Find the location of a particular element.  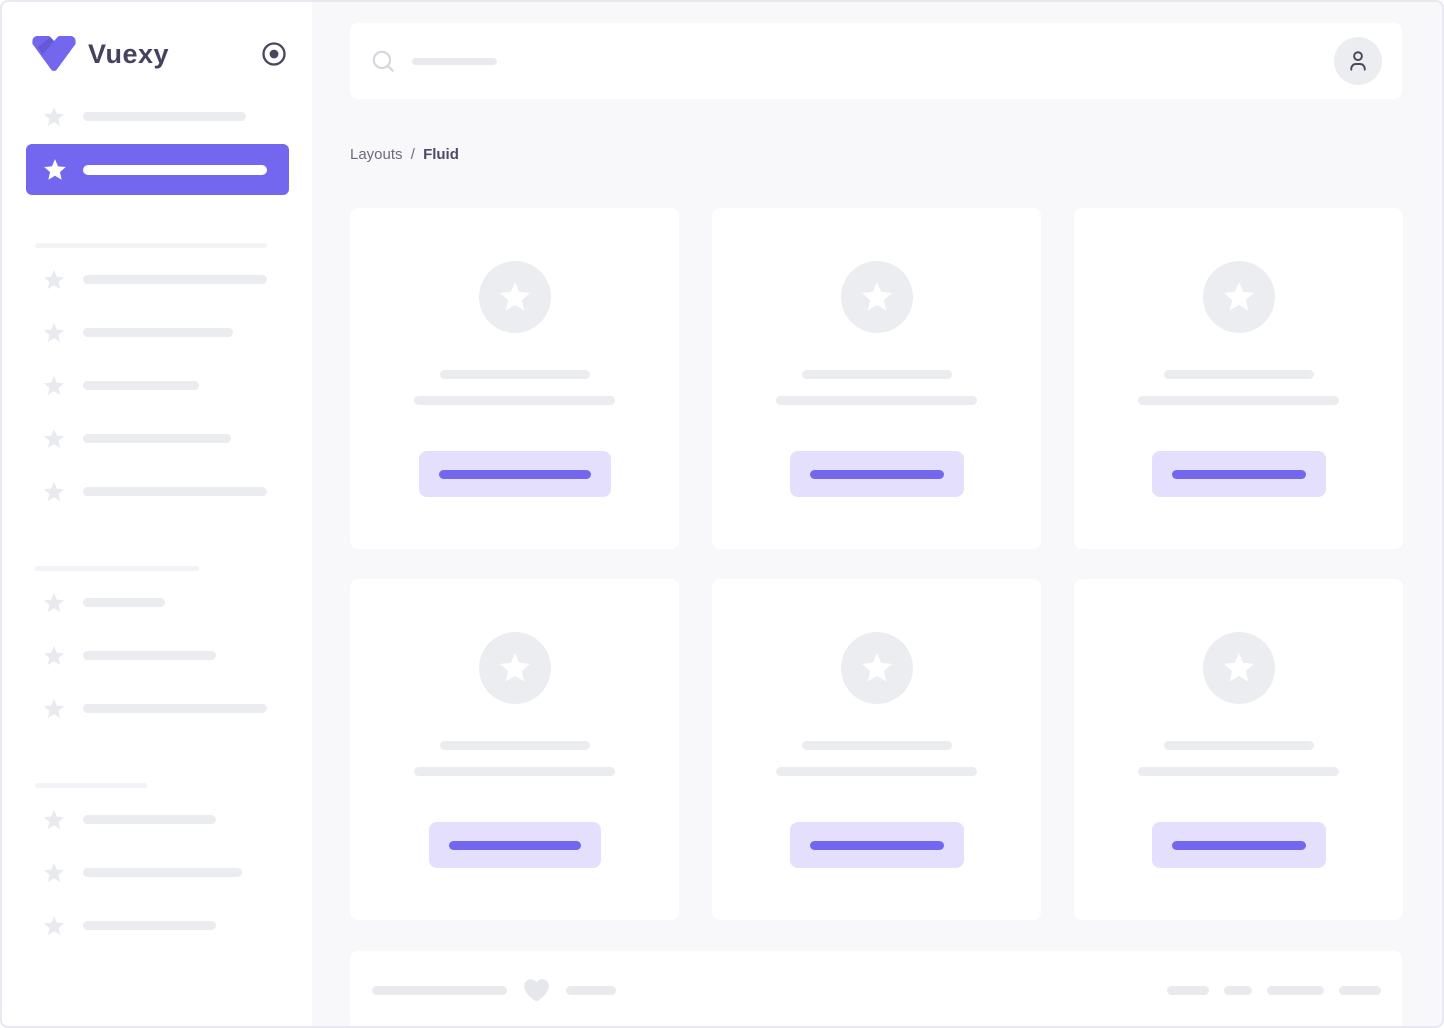

user-menu-button is located at coordinates (1358, 61).